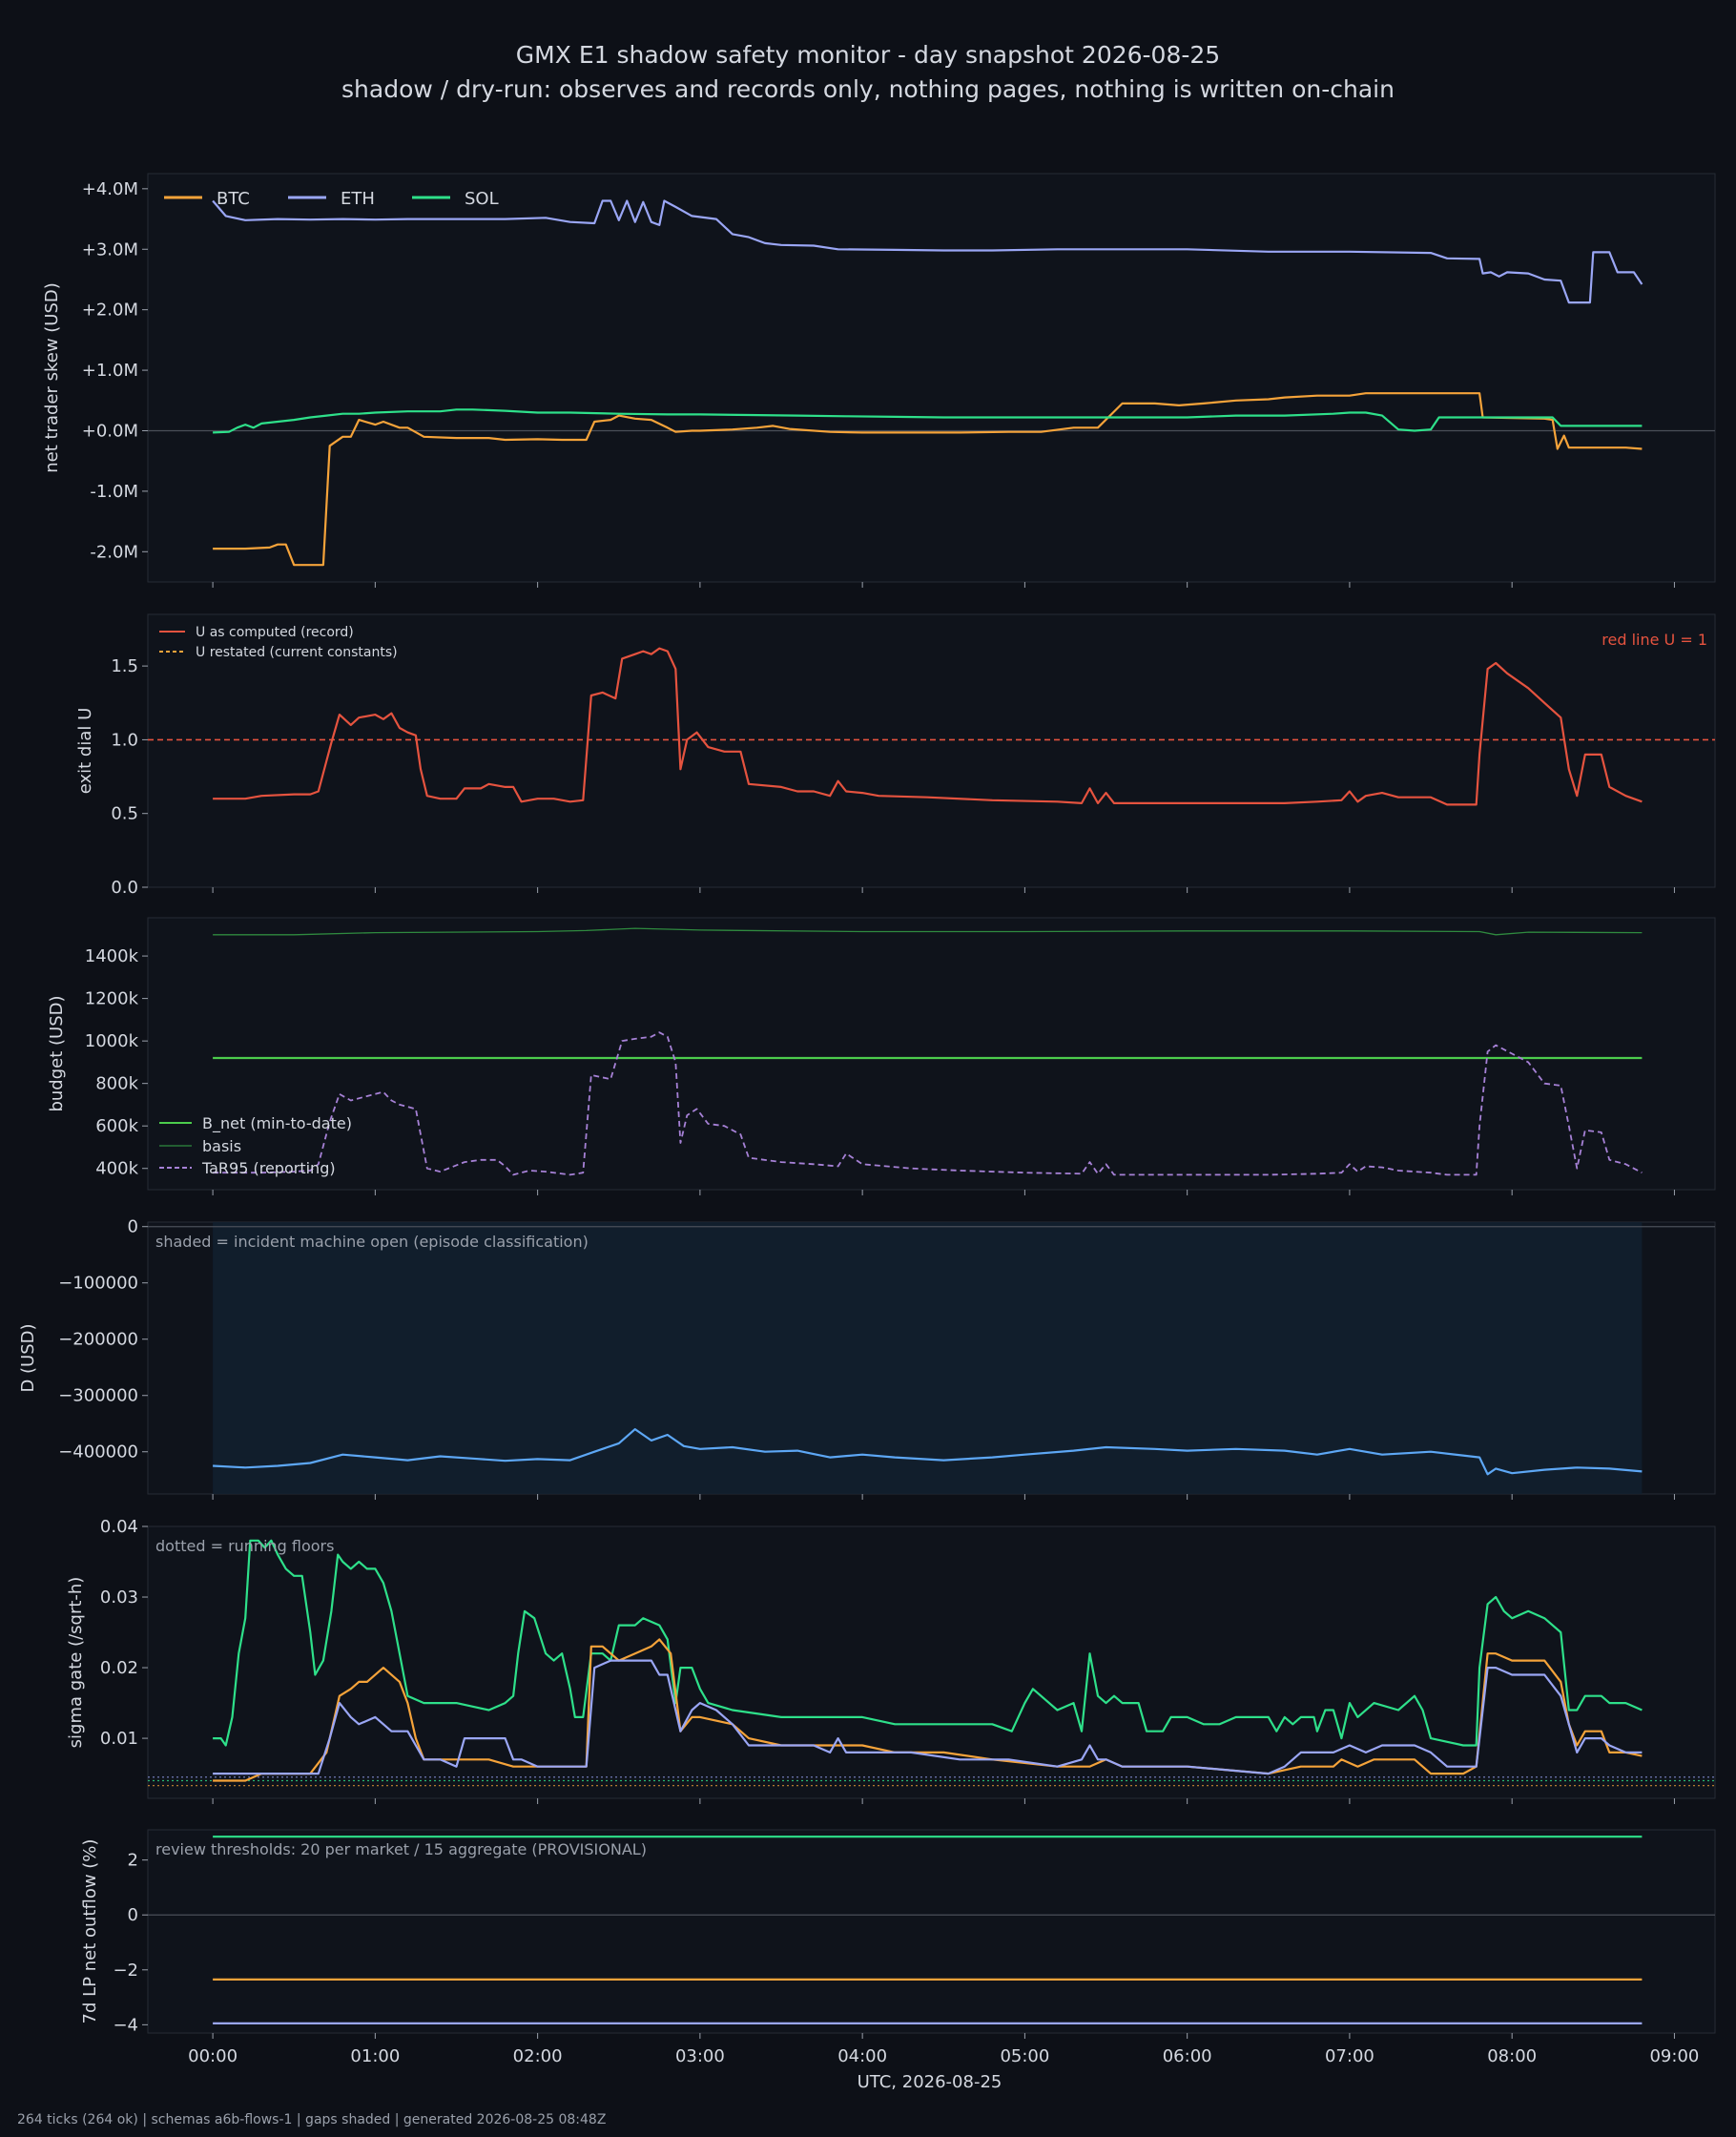 The width and height of the screenshot is (1736, 2137). What do you see at coordinates (928, 1358) in the screenshot?
I see `incident-shade` at bounding box center [928, 1358].